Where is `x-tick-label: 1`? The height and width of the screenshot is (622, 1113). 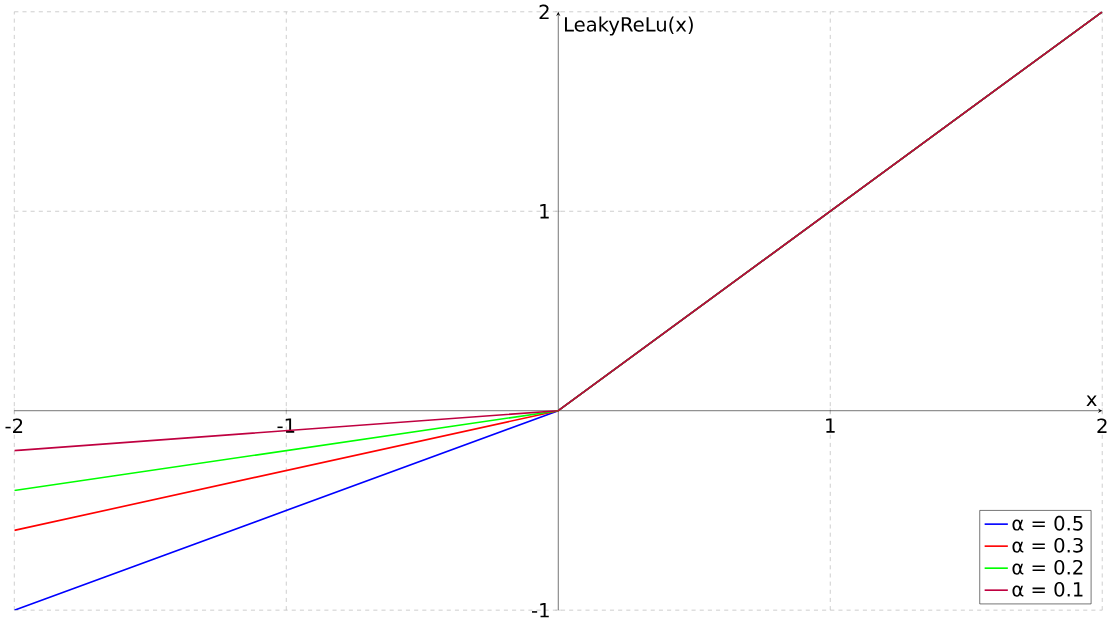 x-tick-label: 1 is located at coordinates (830, 425).